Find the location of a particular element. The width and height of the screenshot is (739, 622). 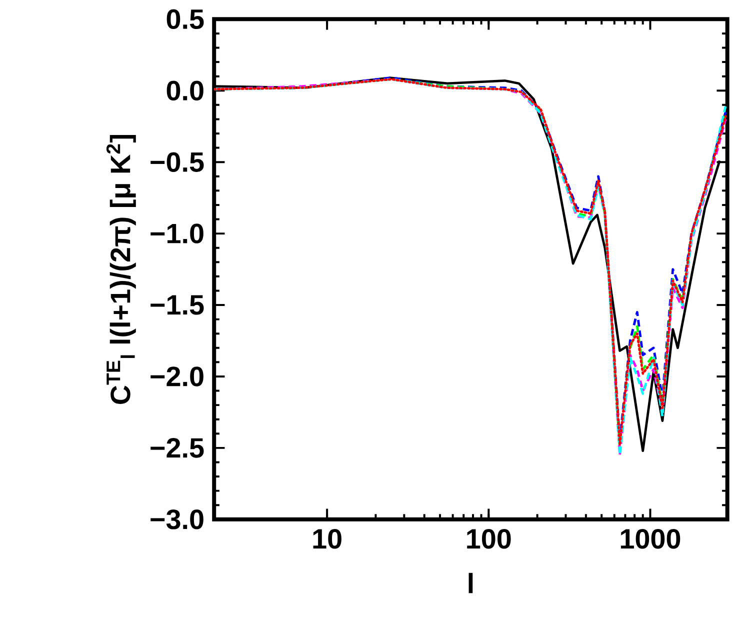

x-tick-label: 100 is located at coordinates (489, 538).